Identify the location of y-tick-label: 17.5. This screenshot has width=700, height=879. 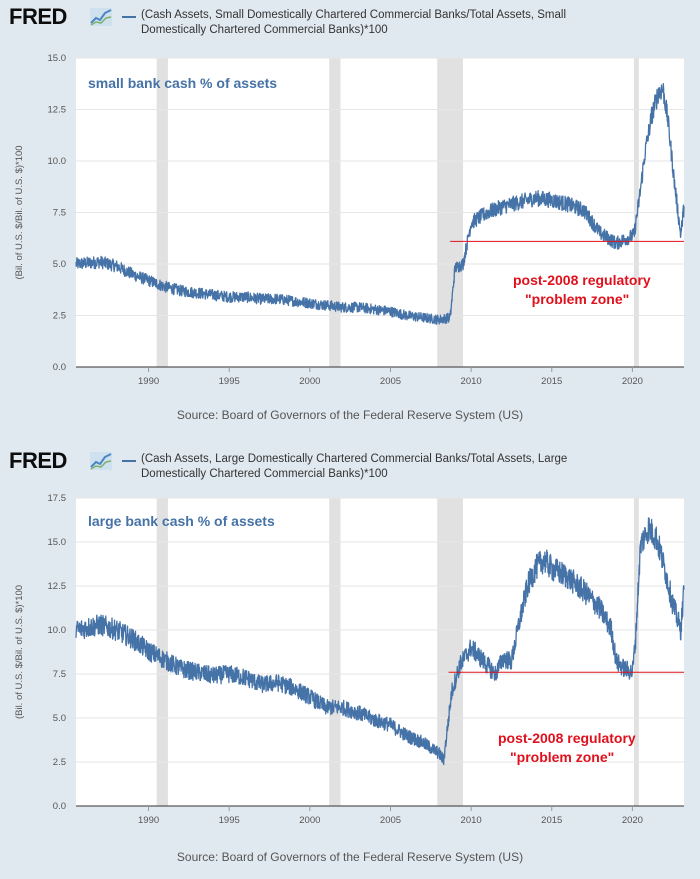
(57, 498).